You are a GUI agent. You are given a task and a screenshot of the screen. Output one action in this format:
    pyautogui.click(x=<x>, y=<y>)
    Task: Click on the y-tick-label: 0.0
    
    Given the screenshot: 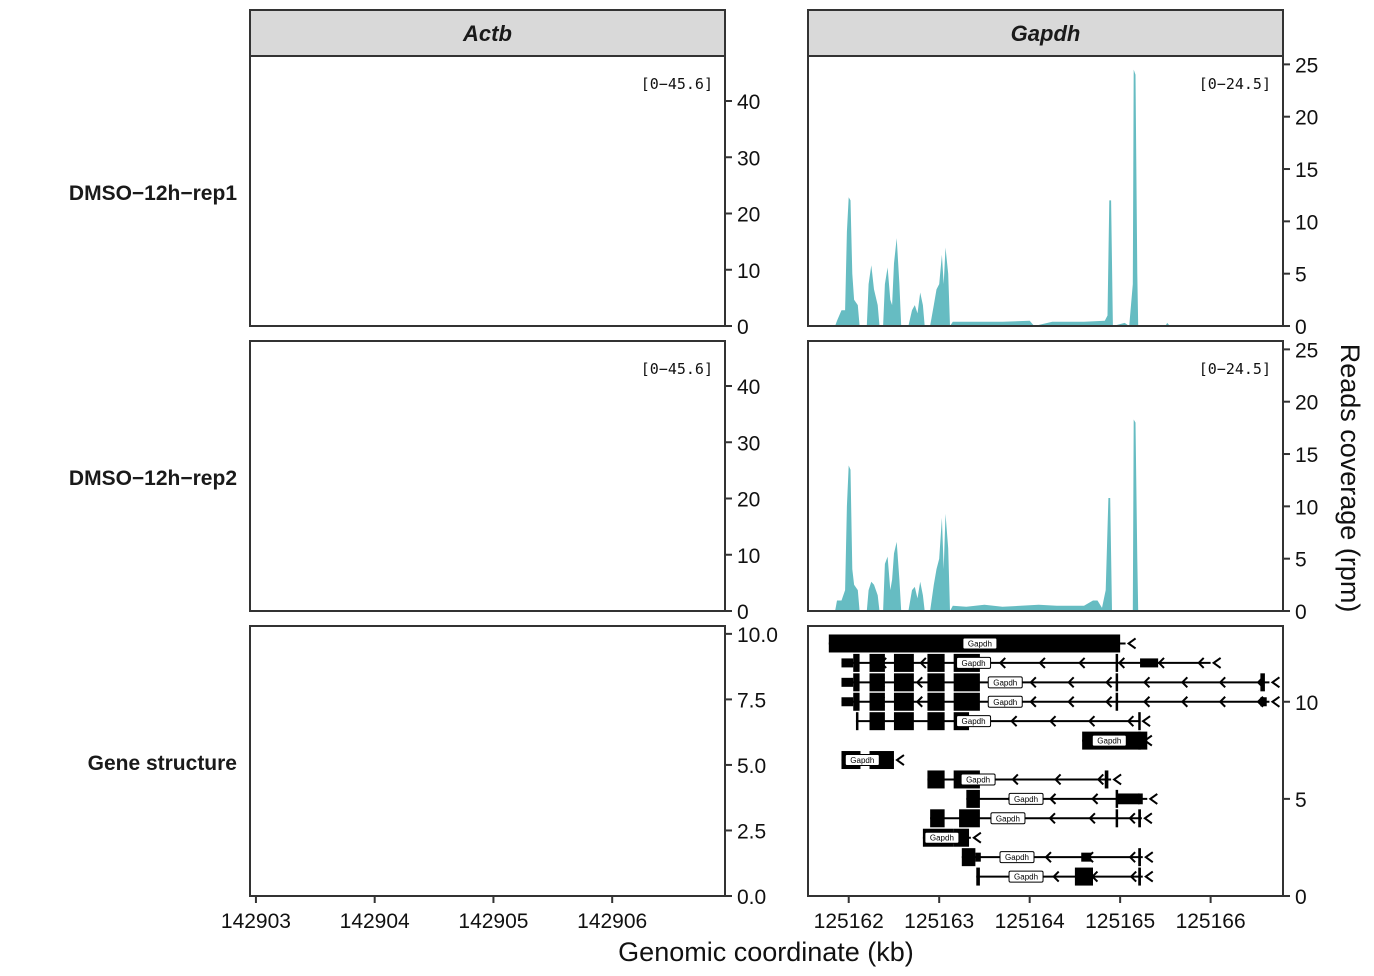 What is the action you would take?
    pyautogui.click(x=751, y=897)
    